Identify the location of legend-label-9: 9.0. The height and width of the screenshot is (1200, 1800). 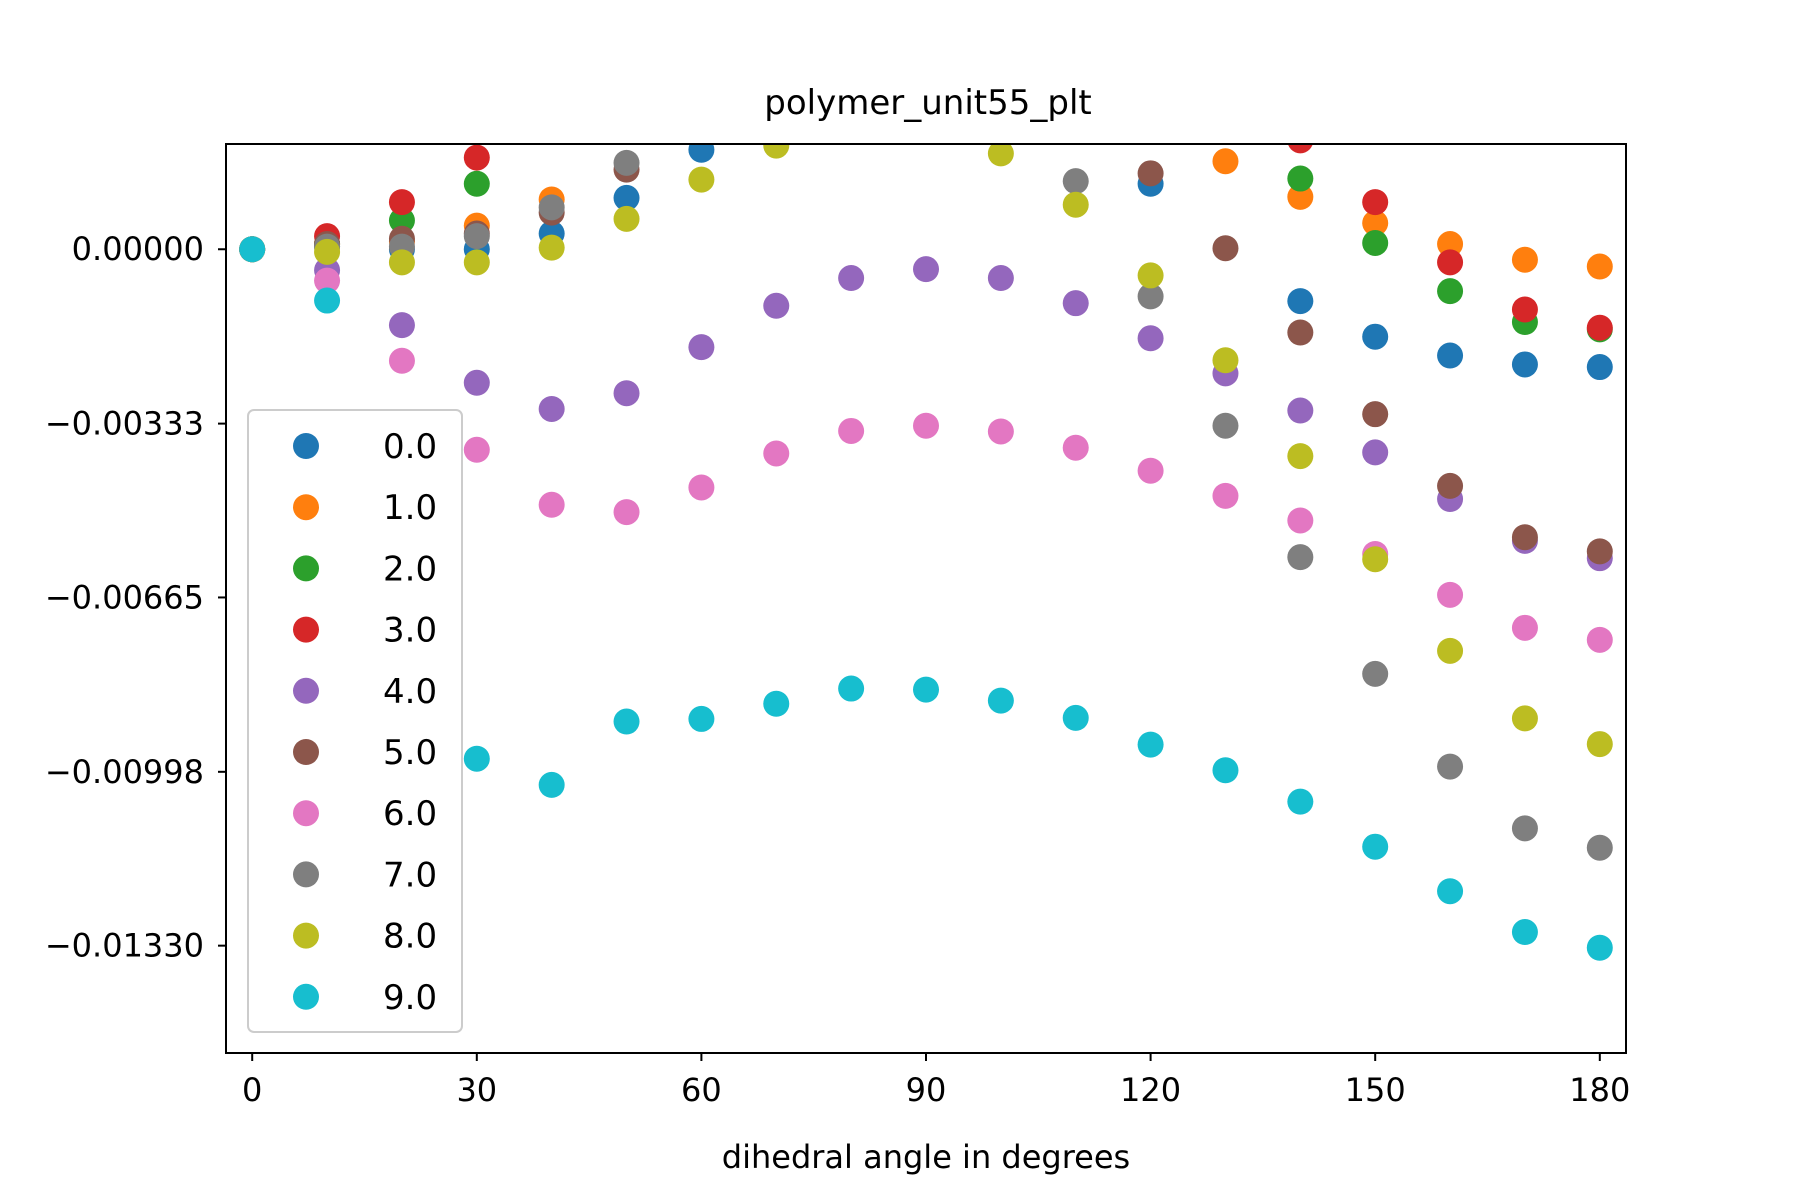
(410, 998).